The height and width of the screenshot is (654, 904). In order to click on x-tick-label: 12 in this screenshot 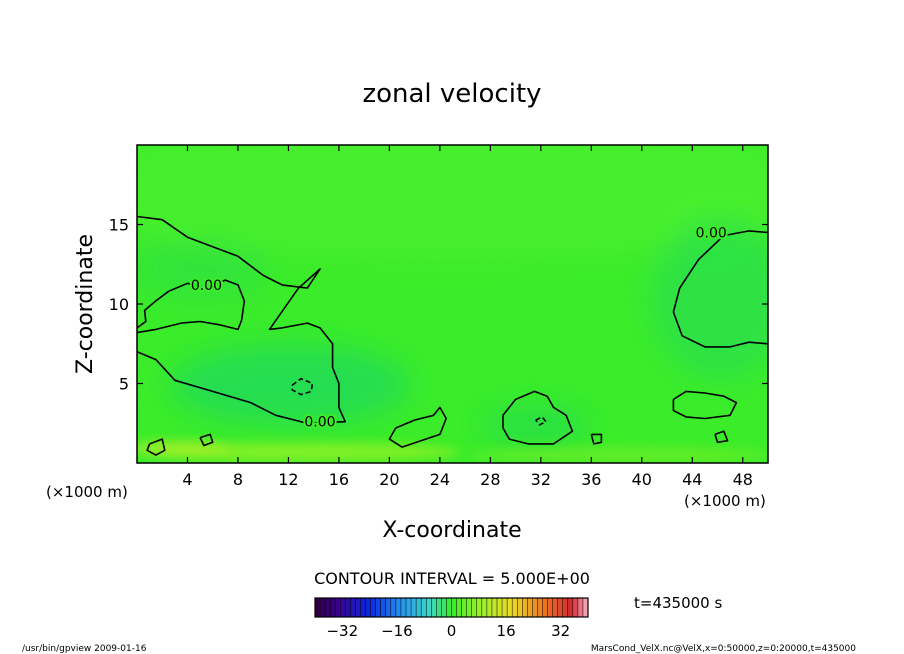, I will do `click(288, 479)`.